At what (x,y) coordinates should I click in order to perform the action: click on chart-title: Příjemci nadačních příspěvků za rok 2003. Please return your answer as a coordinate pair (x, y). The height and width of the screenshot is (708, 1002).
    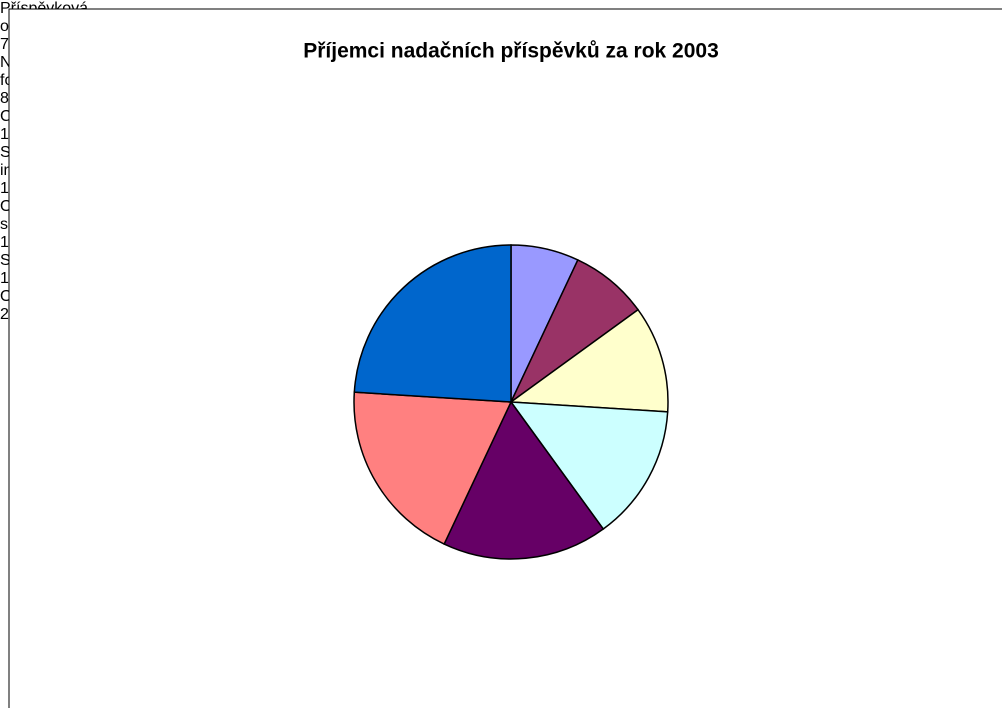
    Looking at the image, I should click on (511, 51).